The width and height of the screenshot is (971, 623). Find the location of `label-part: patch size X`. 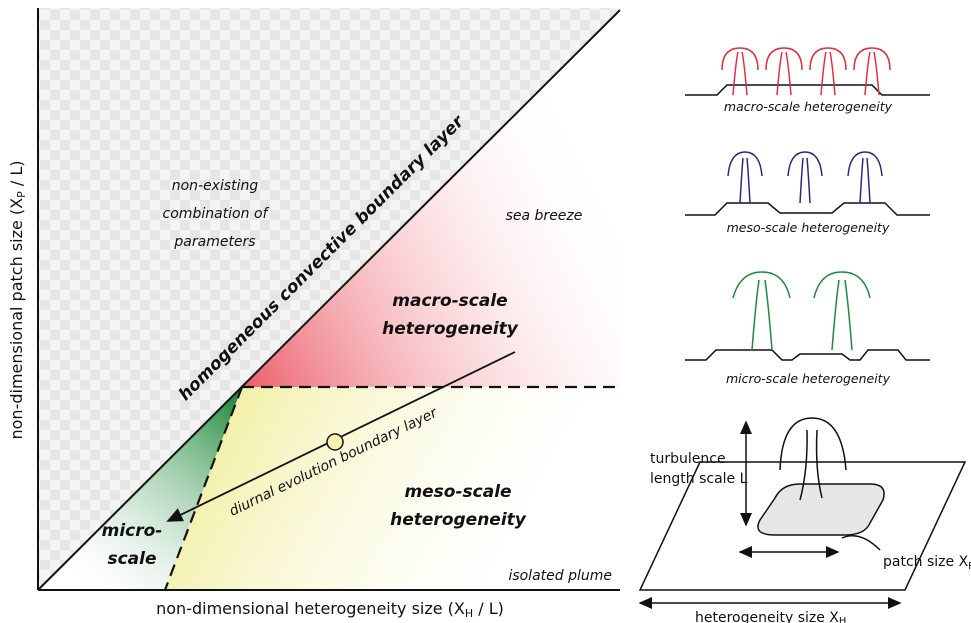

label-part: patch size X is located at coordinates (926, 562).